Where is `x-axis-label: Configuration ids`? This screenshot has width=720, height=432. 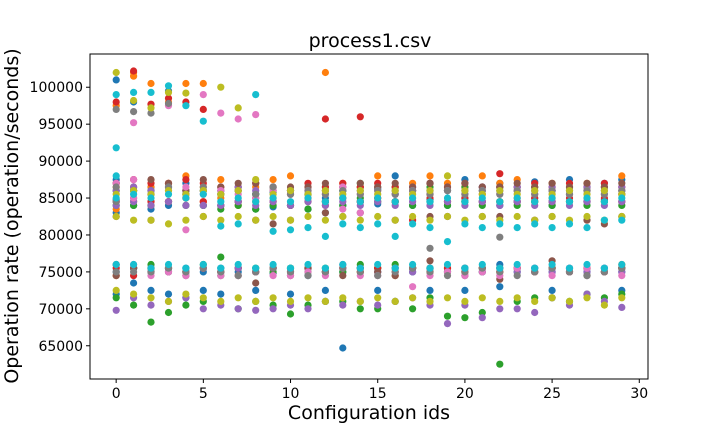
x-axis-label: Configuration ids is located at coordinates (369, 413).